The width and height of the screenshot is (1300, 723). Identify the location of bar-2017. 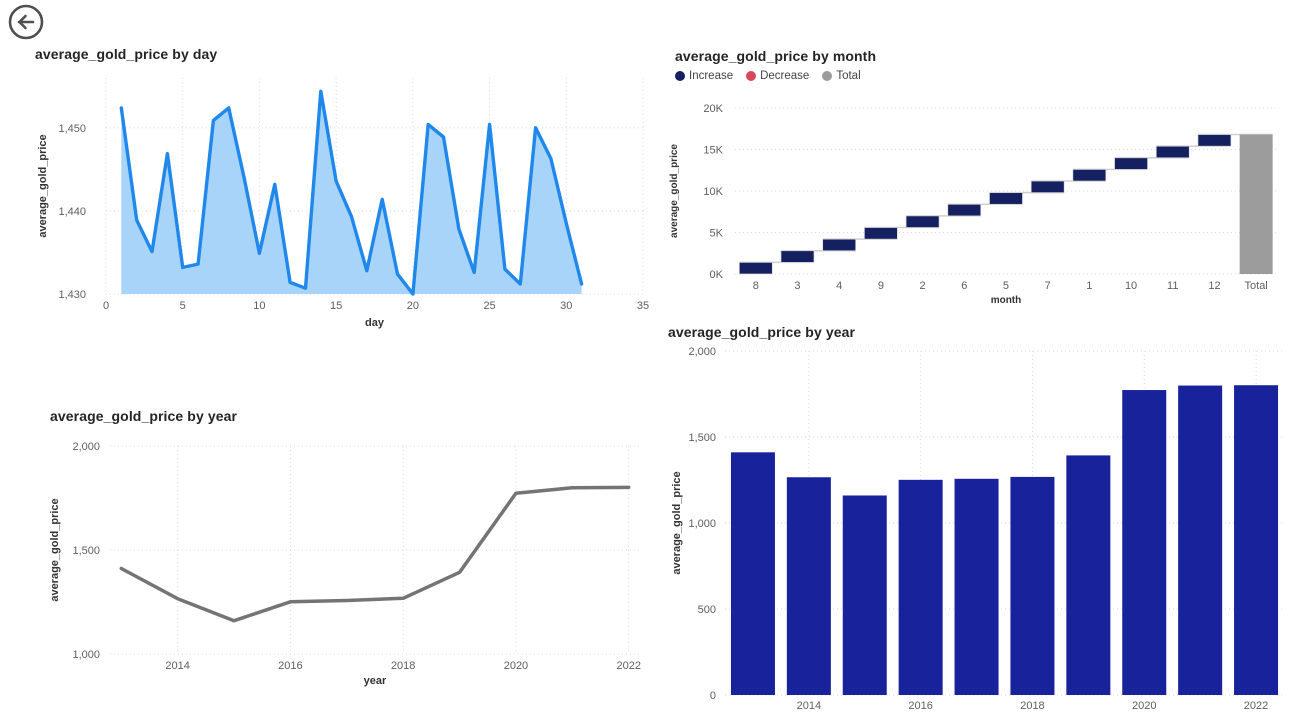
(976, 586).